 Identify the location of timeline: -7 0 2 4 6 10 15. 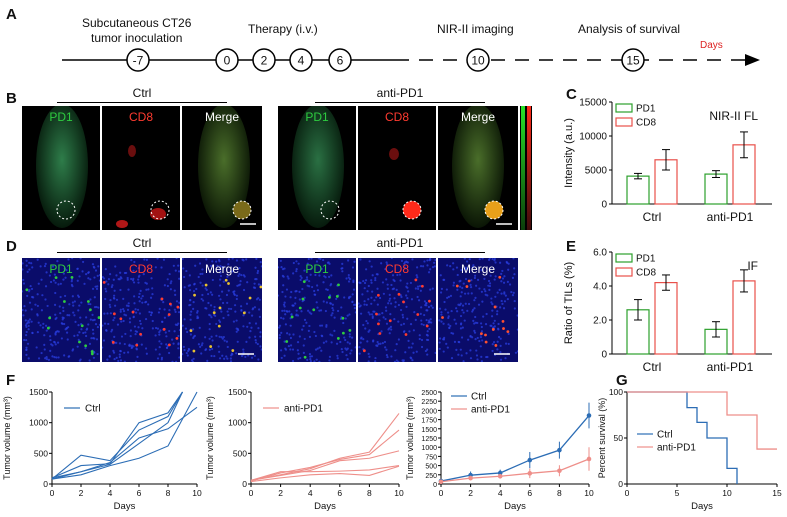
(411, 60).